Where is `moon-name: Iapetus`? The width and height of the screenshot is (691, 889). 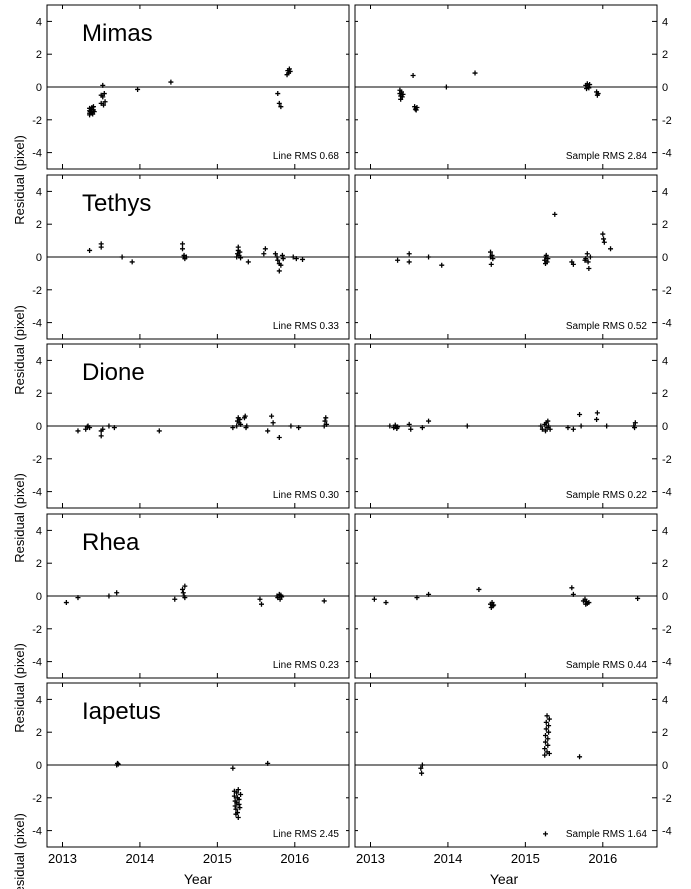
moon-name: Iapetus is located at coordinates (121, 711).